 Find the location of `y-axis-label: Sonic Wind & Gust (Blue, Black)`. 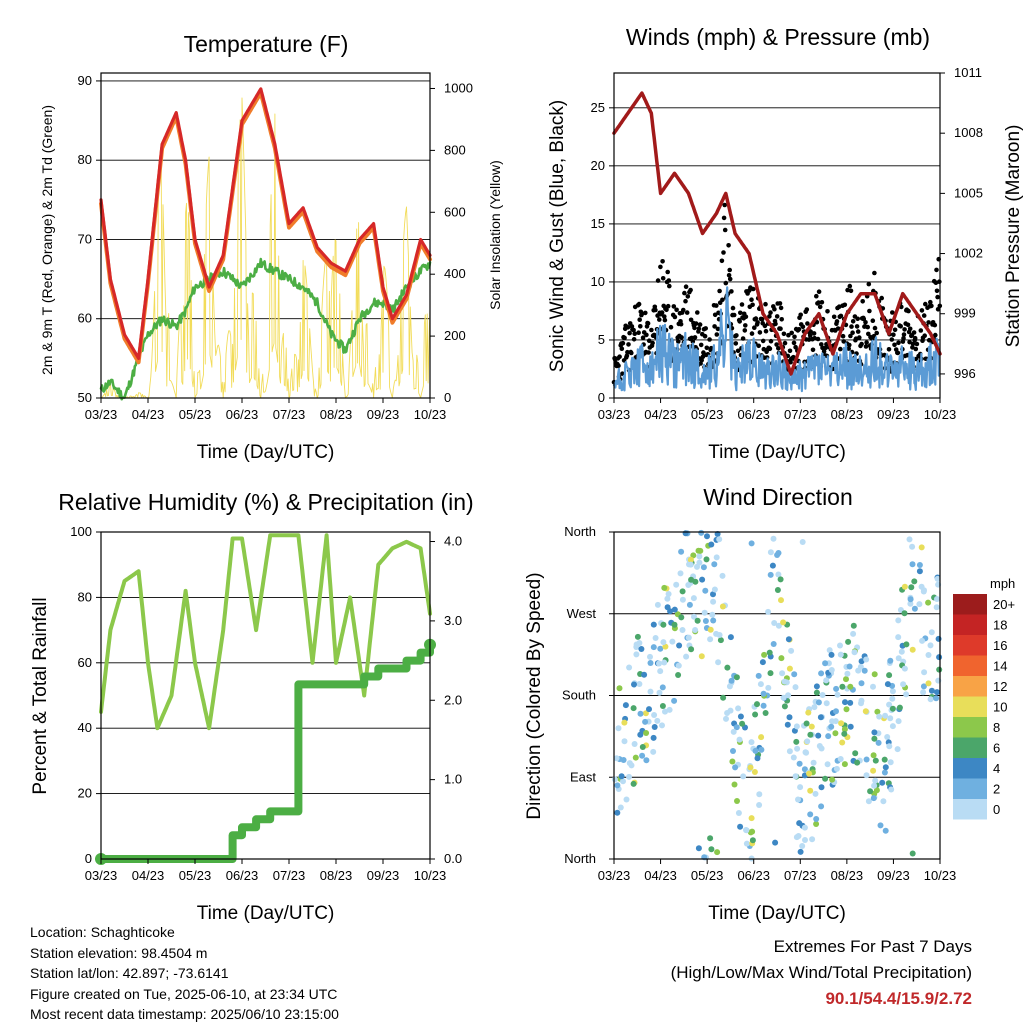

y-axis-label: Sonic Wind & Gust (Blue, Black) is located at coordinates (557, 236).